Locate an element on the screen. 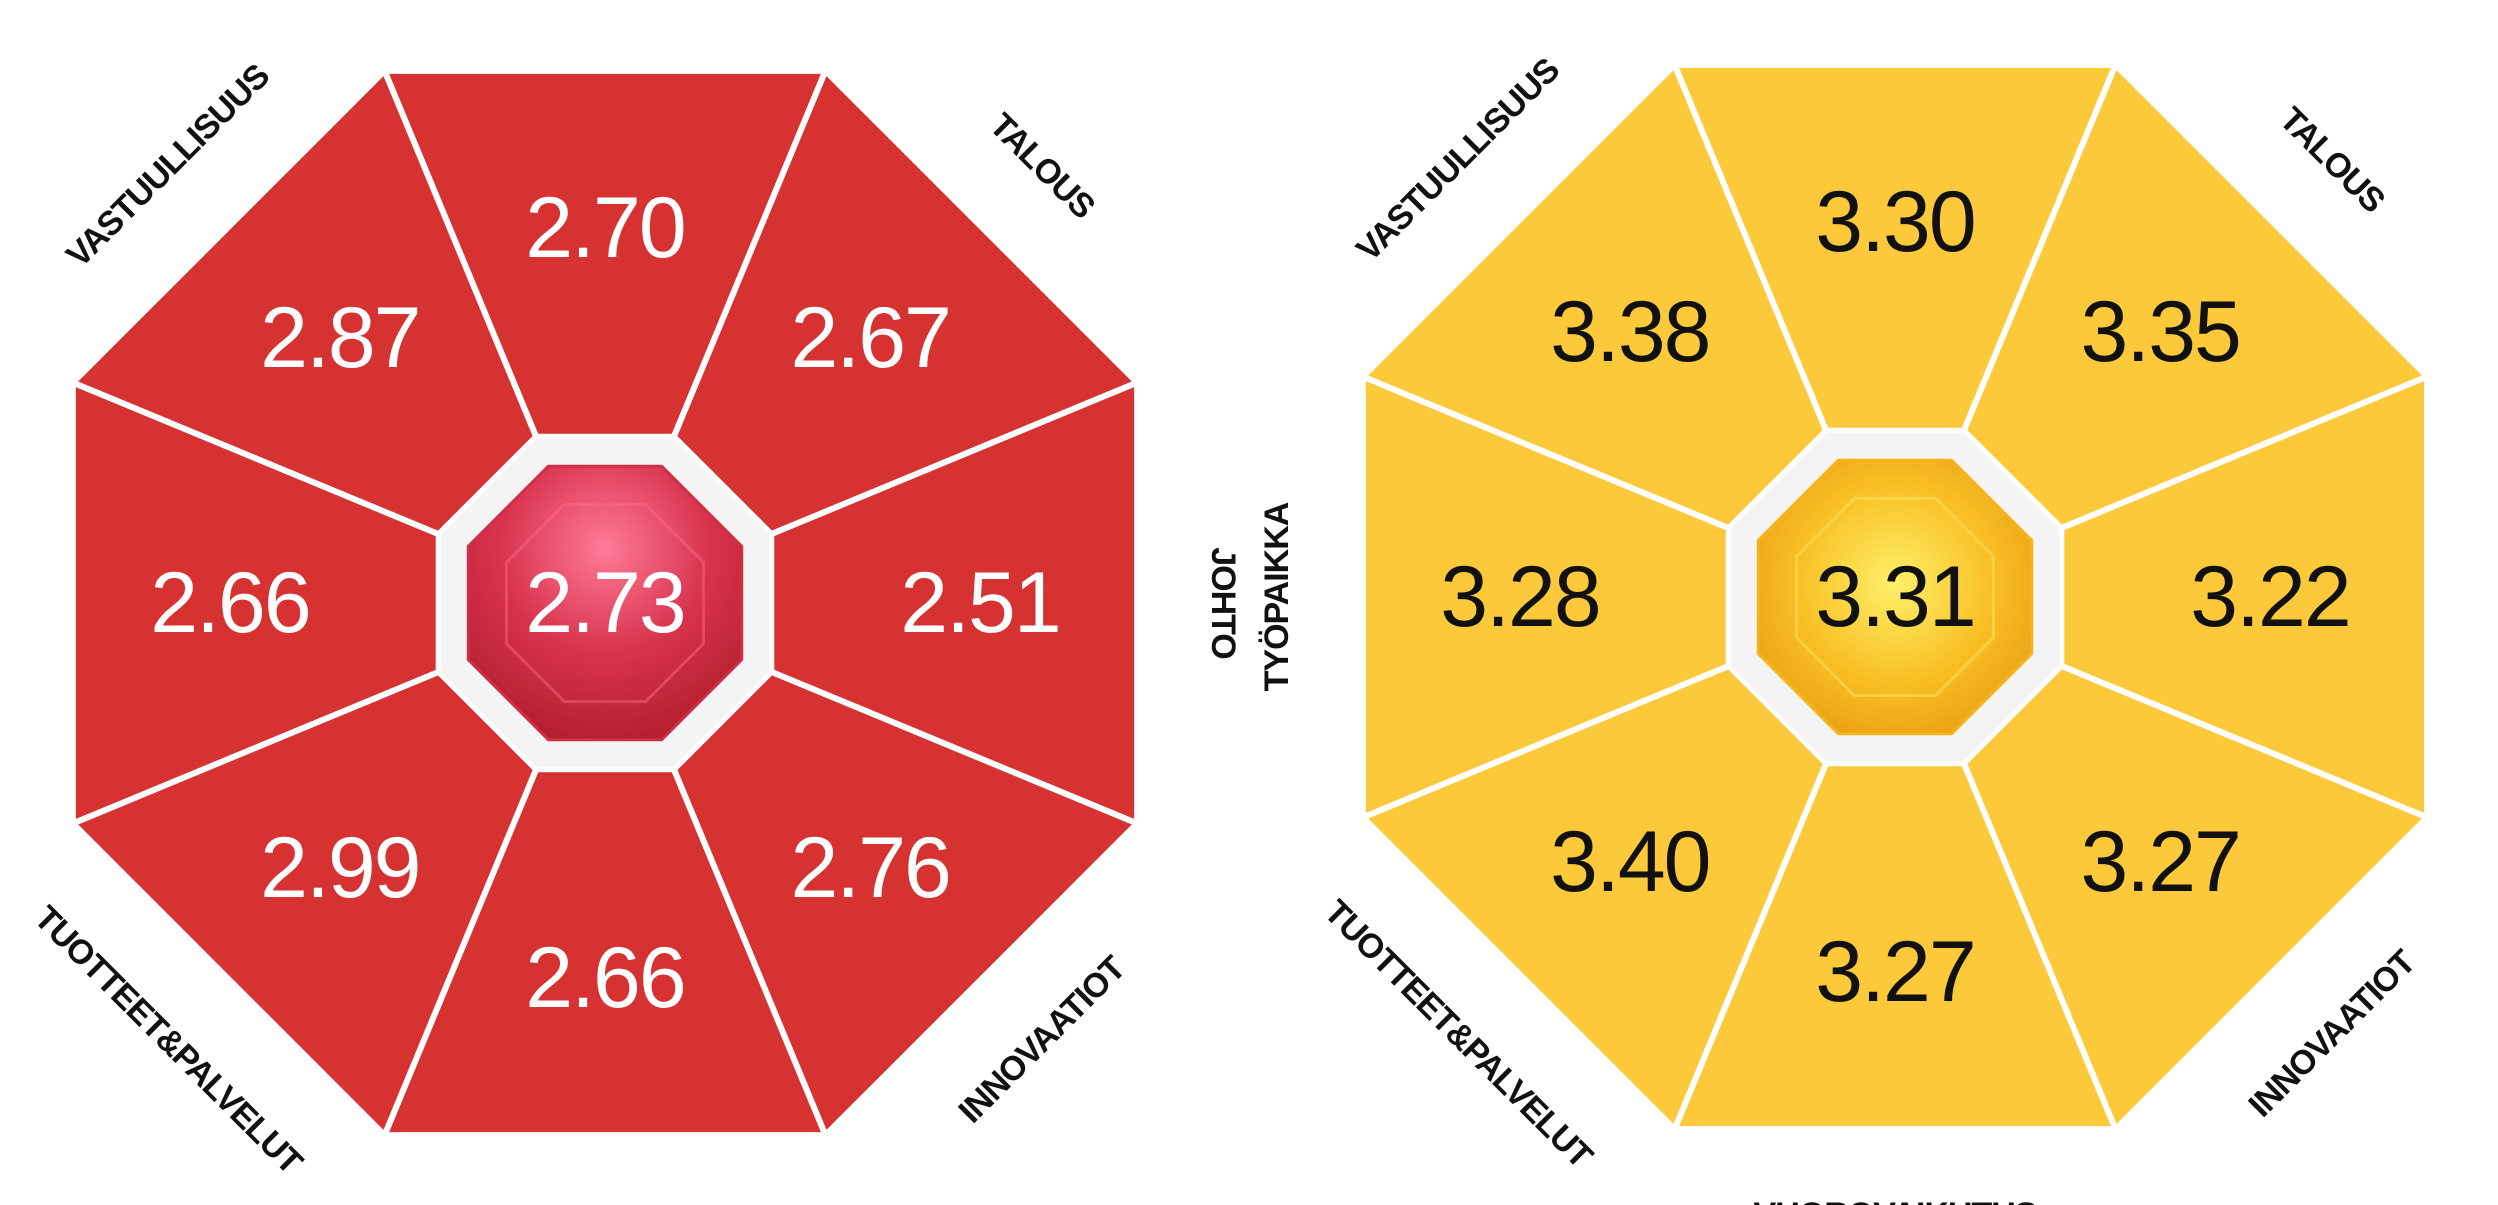 Image resolution: width=2498 pixels, height=1205 pixels. segment-value: 2.87 is located at coordinates (339, 338).